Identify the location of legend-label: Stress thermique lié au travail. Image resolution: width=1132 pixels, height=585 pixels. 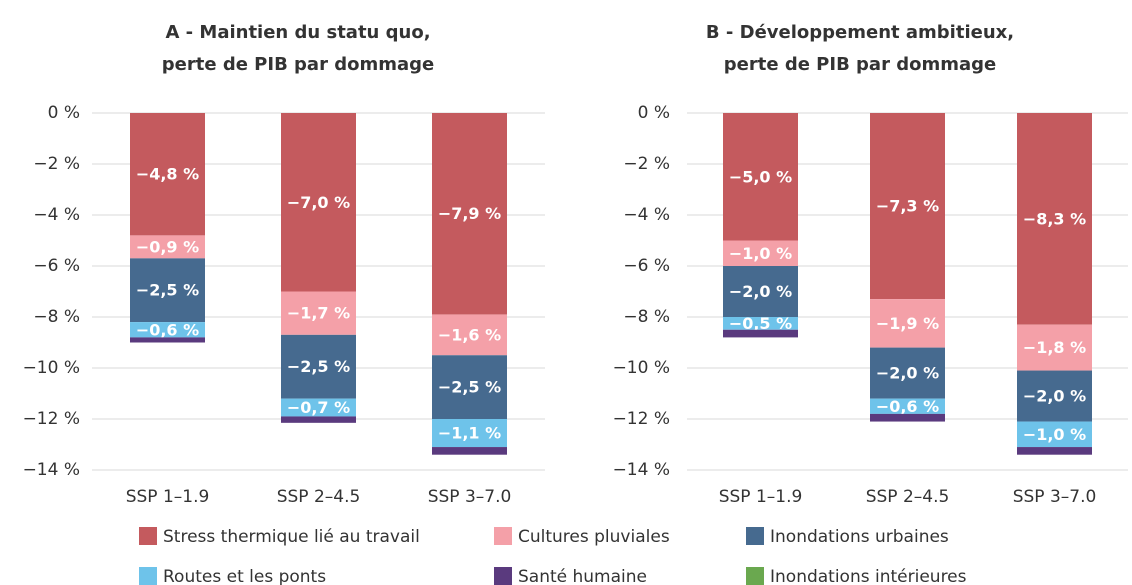
(291, 537).